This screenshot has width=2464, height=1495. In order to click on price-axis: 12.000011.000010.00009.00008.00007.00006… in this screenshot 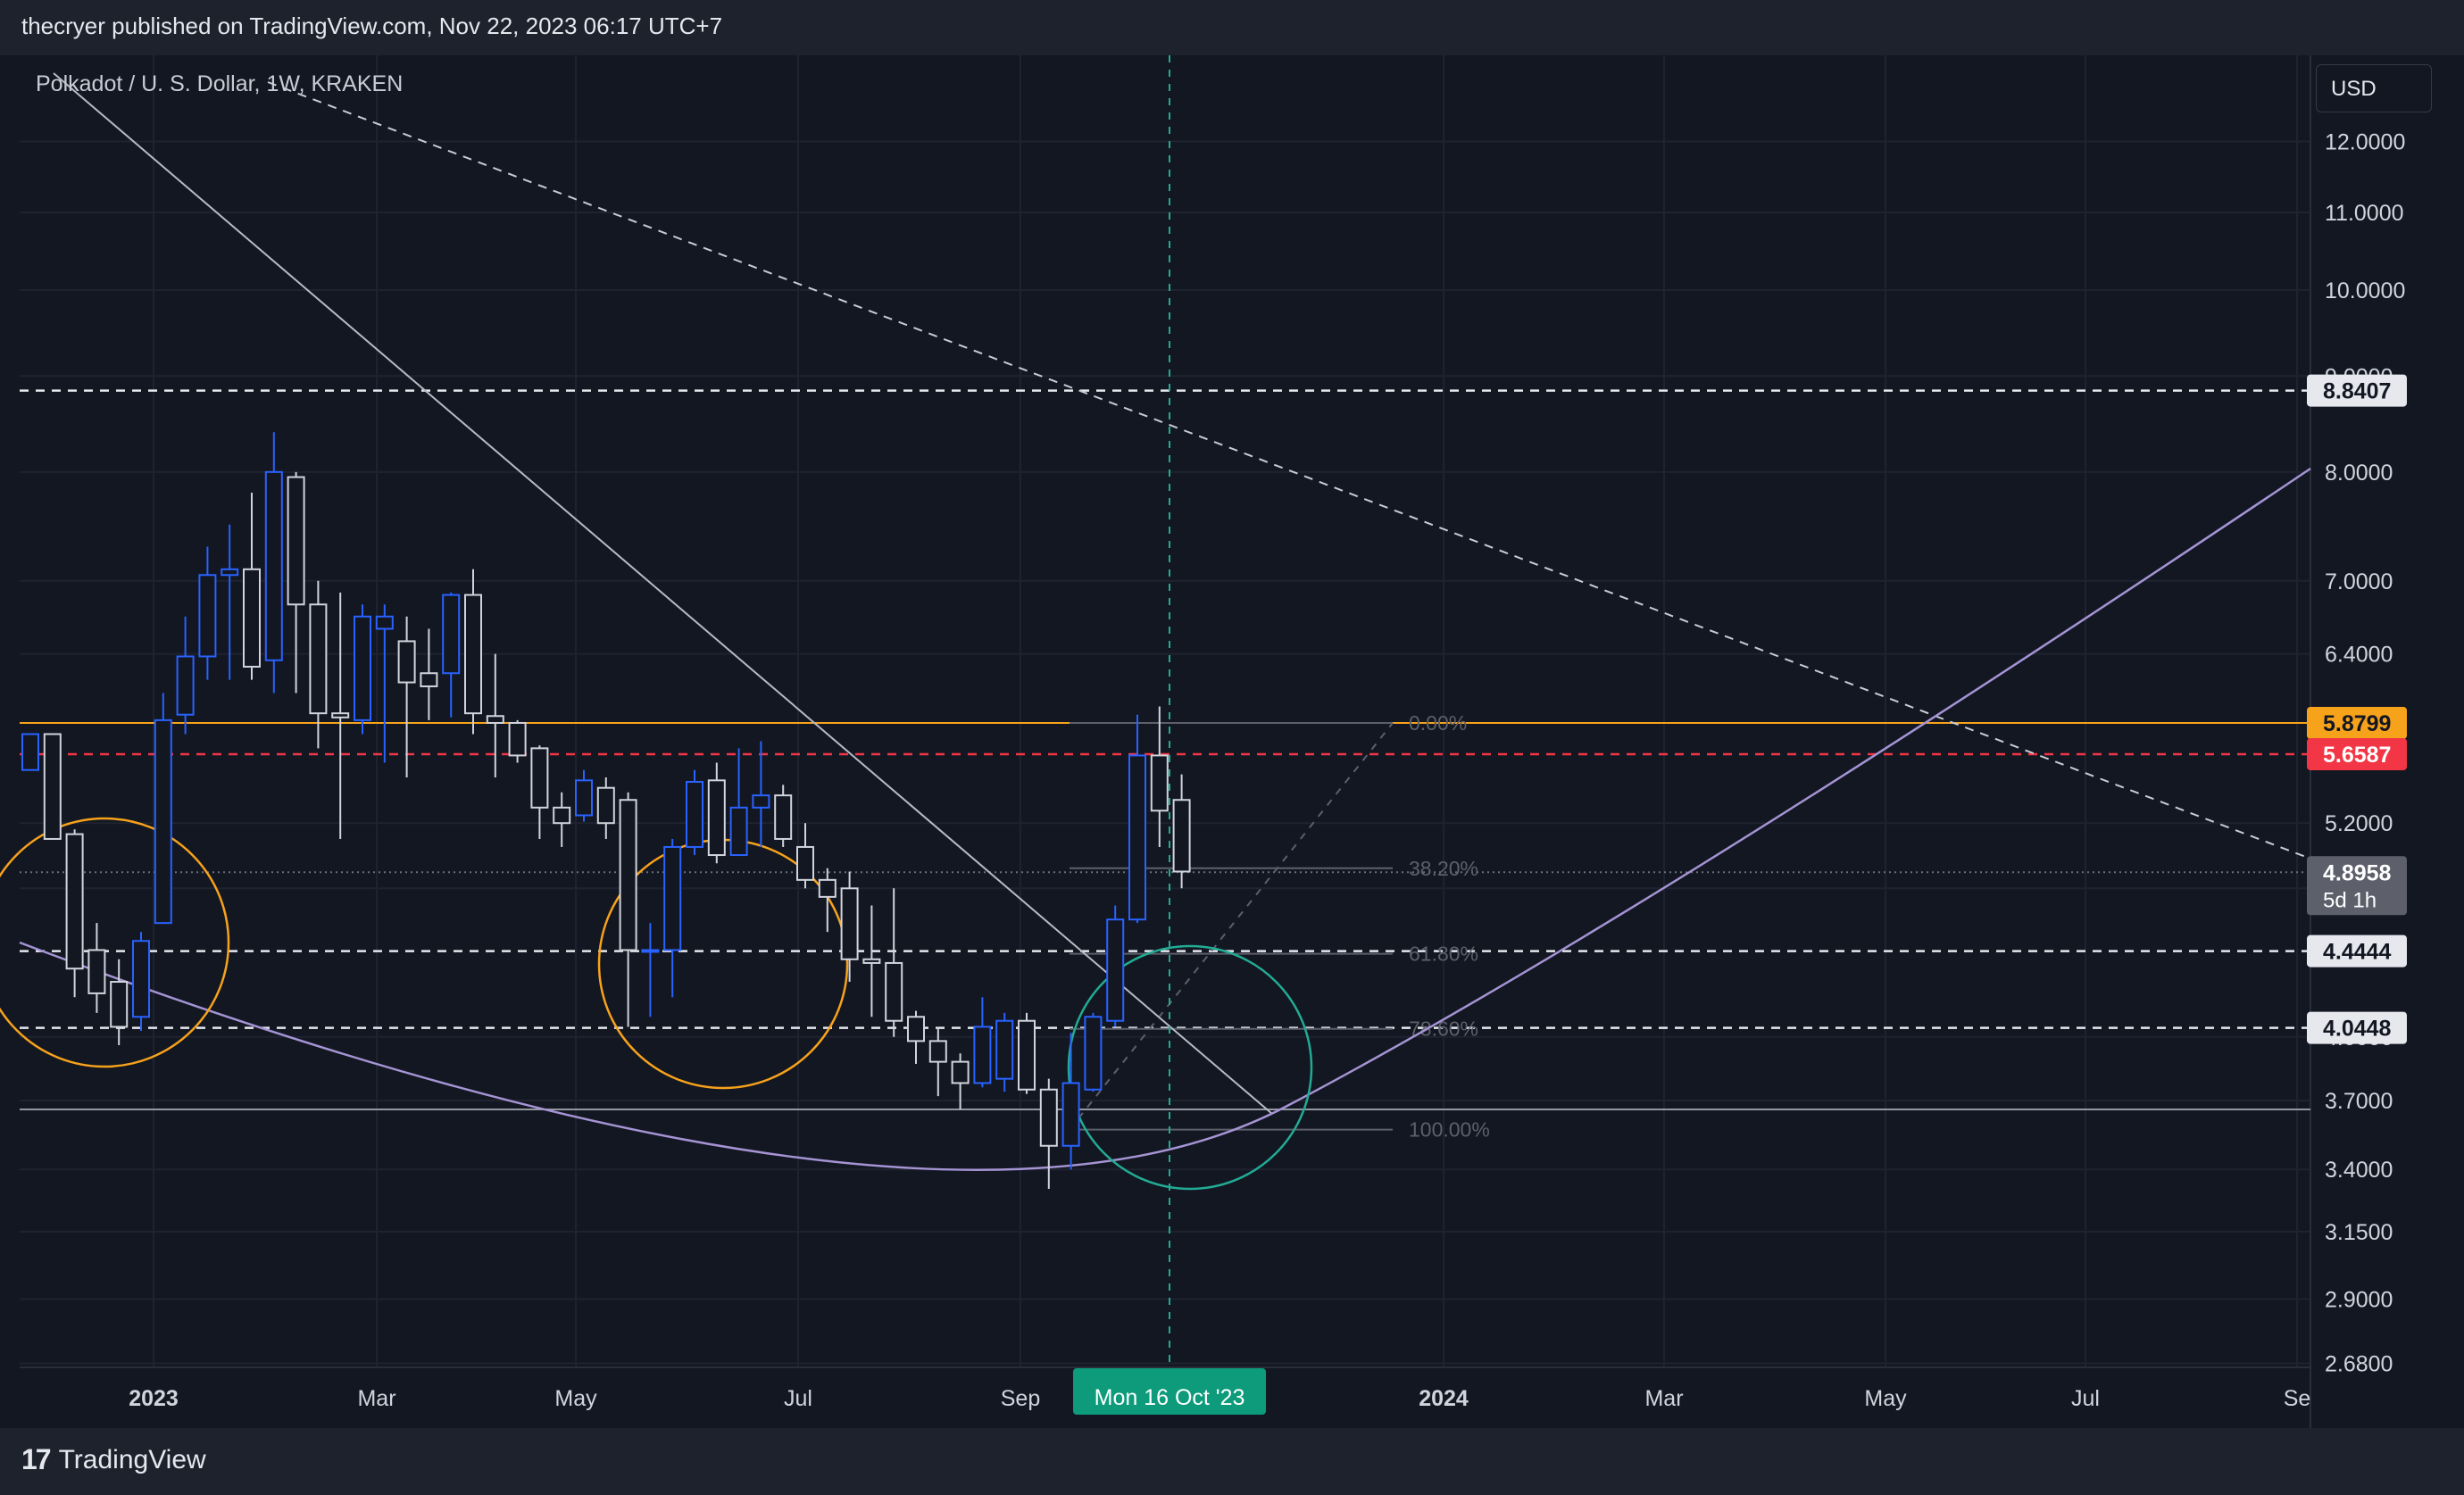, I will do `click(2365, 753)`.